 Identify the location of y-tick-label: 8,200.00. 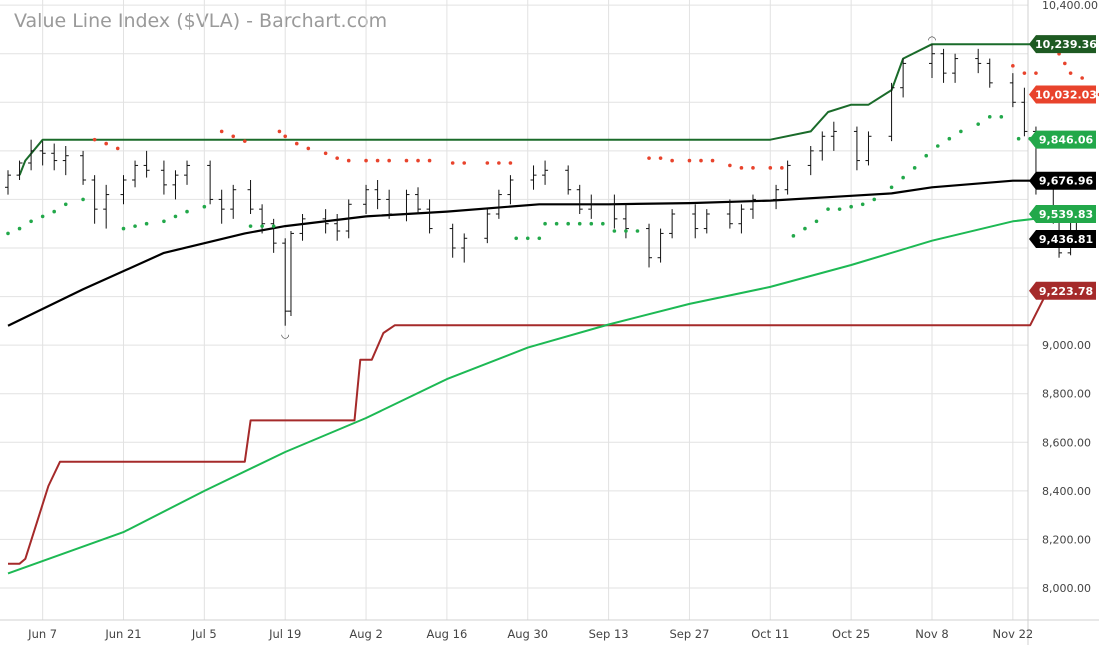
(1066, 539).